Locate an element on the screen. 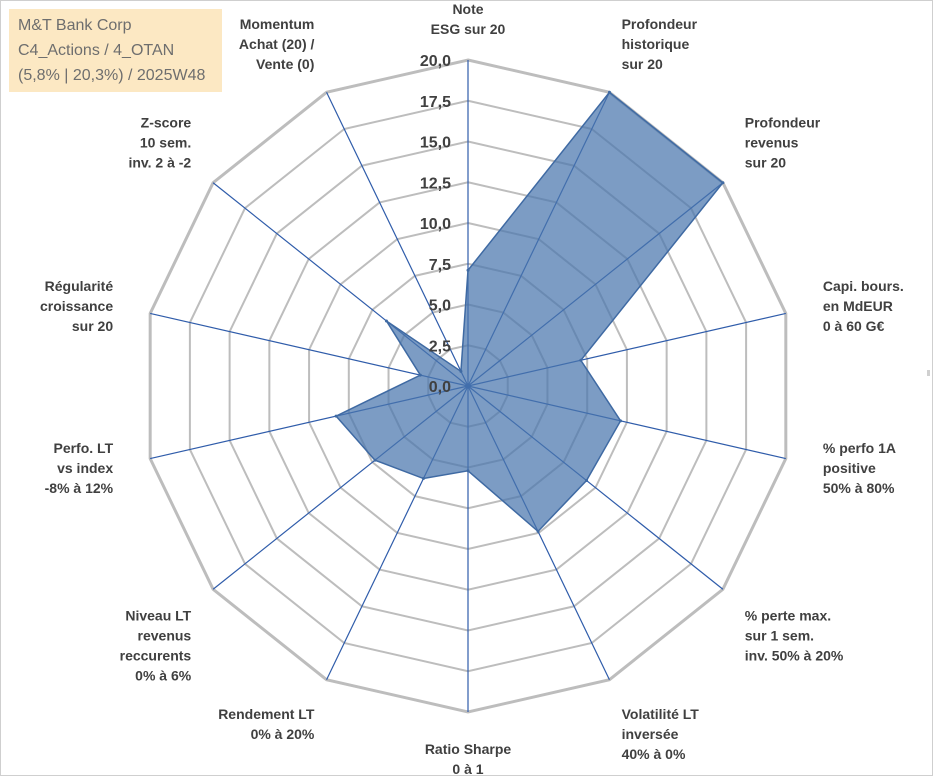 This screenshot has height=776, width=933. axis-label: inversée is located at coordinates (650, 734).